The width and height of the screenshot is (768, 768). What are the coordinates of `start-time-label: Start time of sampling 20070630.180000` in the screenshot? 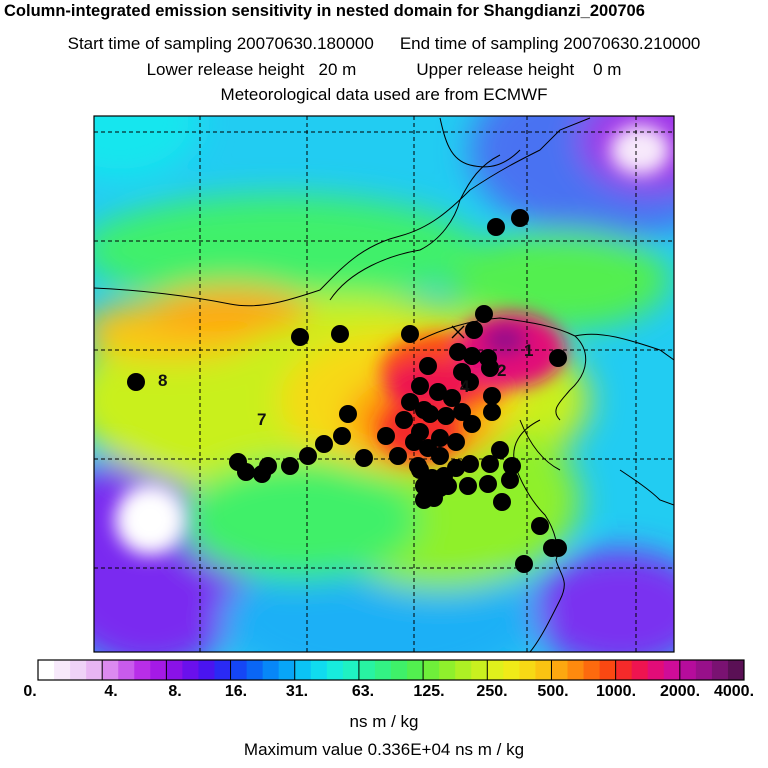 It's located at (220, 43).